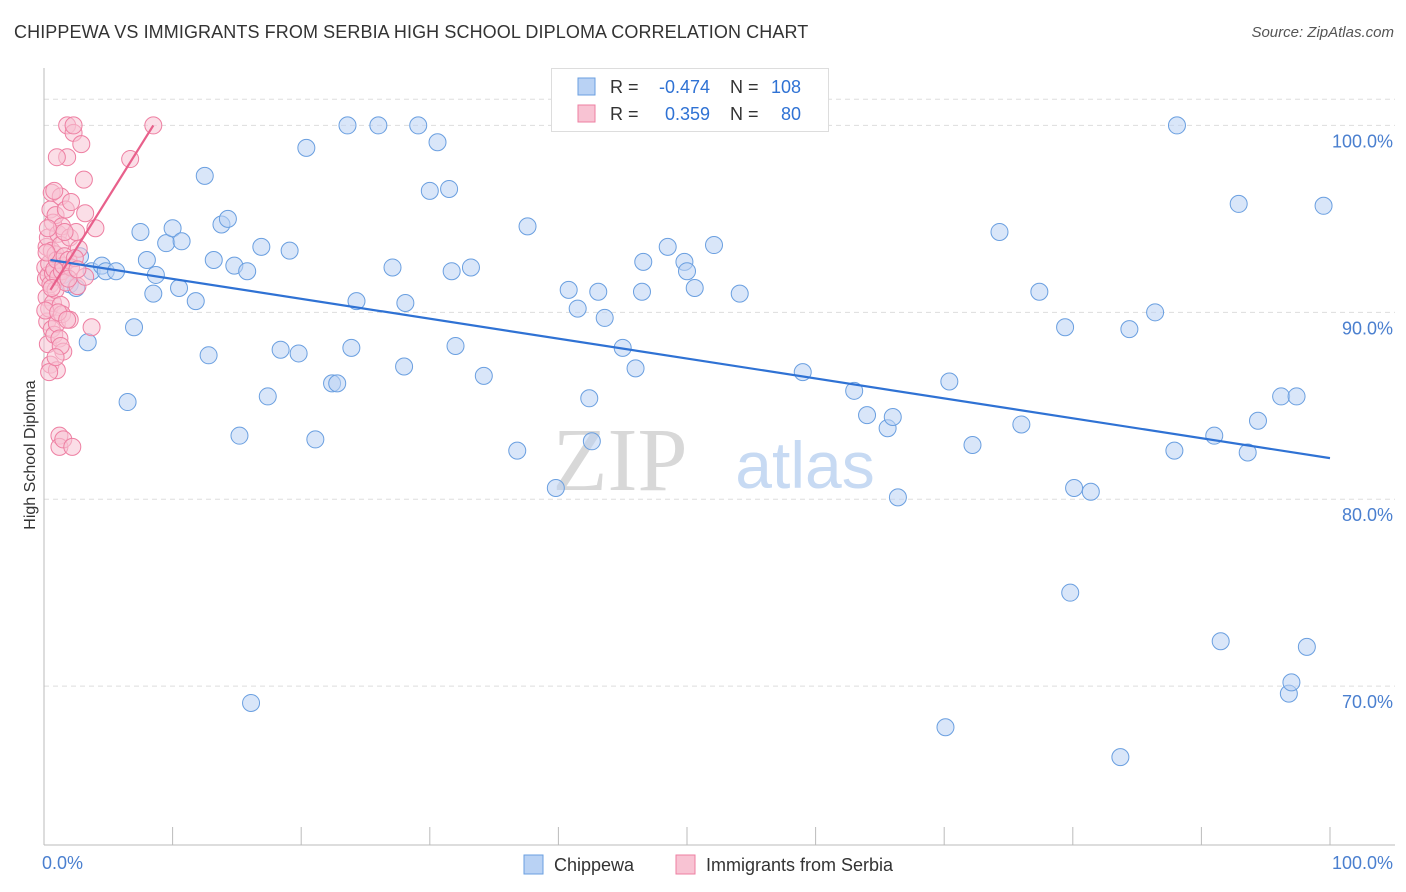 The height and width of the screenshot is (892, 1406). What do you see at coordinates (1322, 32) in the screenshot?
I see `source-label: Source: ZipAtlas.com` at bounding box center [1322, 32].